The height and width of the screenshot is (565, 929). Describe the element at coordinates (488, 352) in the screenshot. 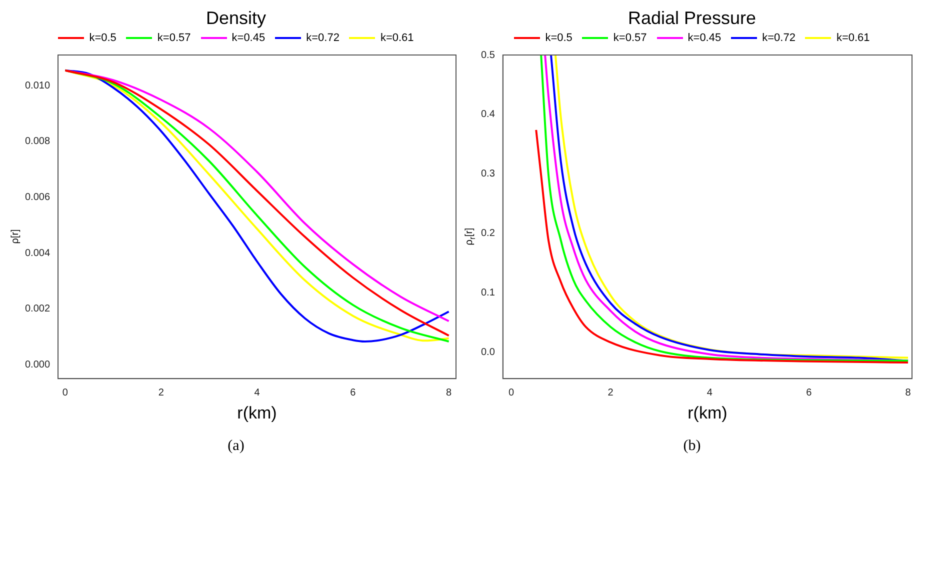

I see `y-tick-label: 0.0` at that location.